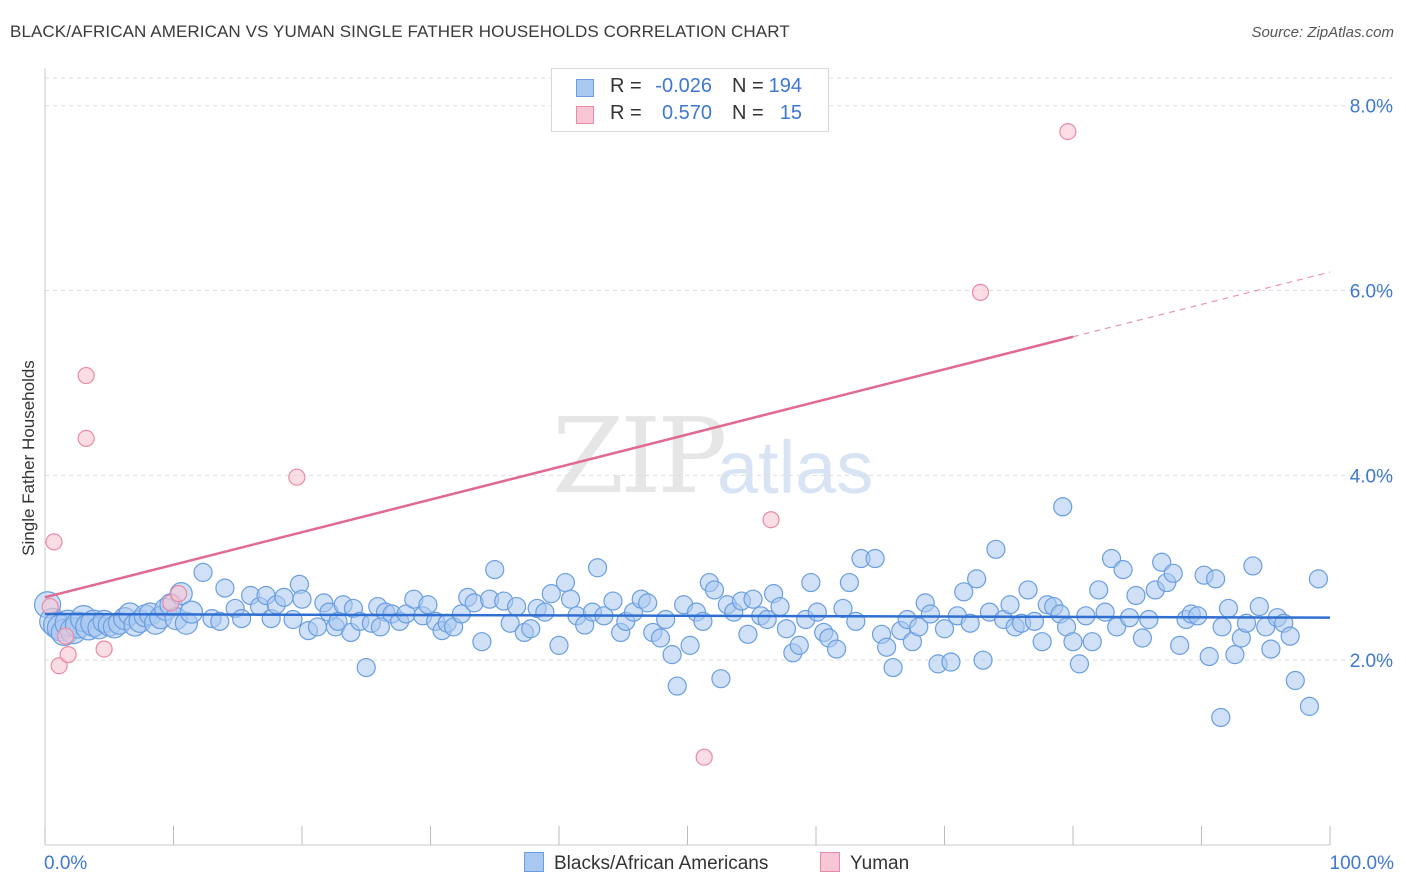 The width and height of the screenshot is (1406, 892). I want to click on bottom-legend-swatch-blue, so click(534, 862).